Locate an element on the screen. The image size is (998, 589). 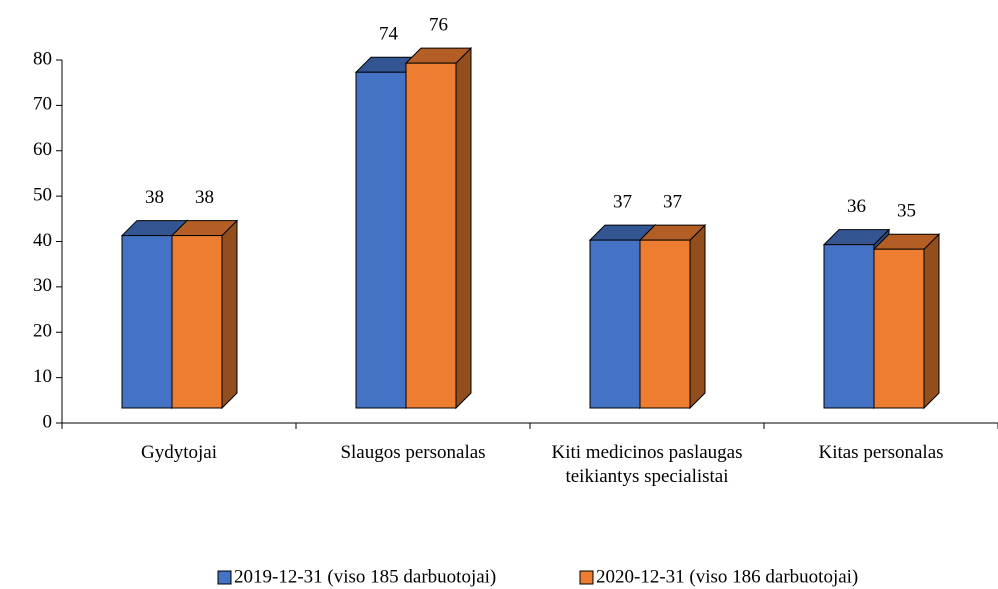
x-tick-label: Gydytojai is located at coordinates (179, 452).